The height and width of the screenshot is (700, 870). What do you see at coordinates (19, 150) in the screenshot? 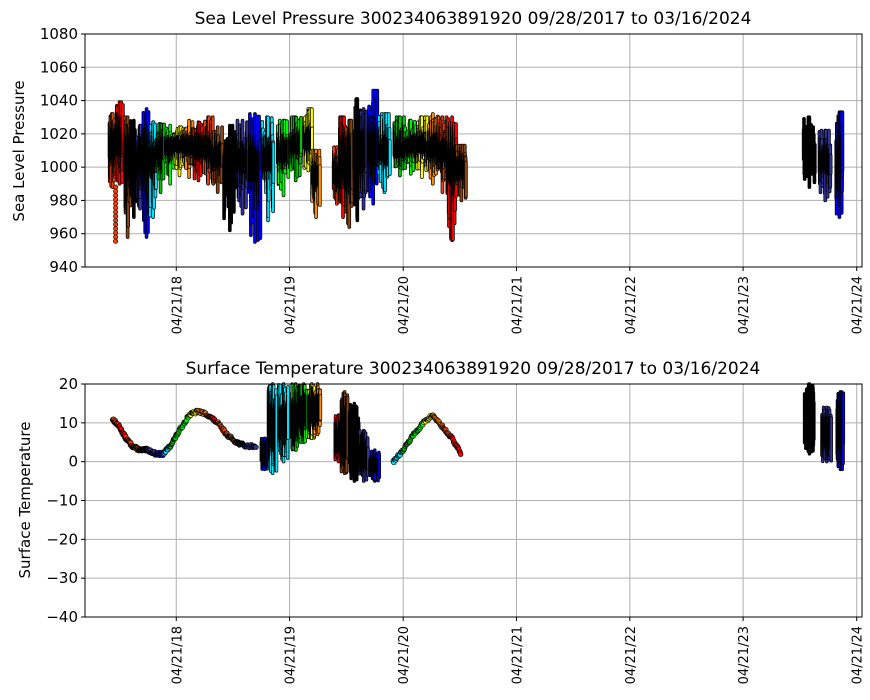
I see `pressure-y-axis-label: Sea Level Pressure` at bounding box center [19, 150].